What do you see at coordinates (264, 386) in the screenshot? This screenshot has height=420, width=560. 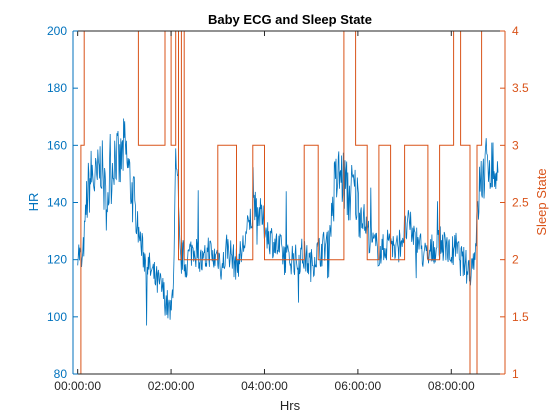 I see `x-tick-label: 04:00:00` at bounding box center [264, 386].